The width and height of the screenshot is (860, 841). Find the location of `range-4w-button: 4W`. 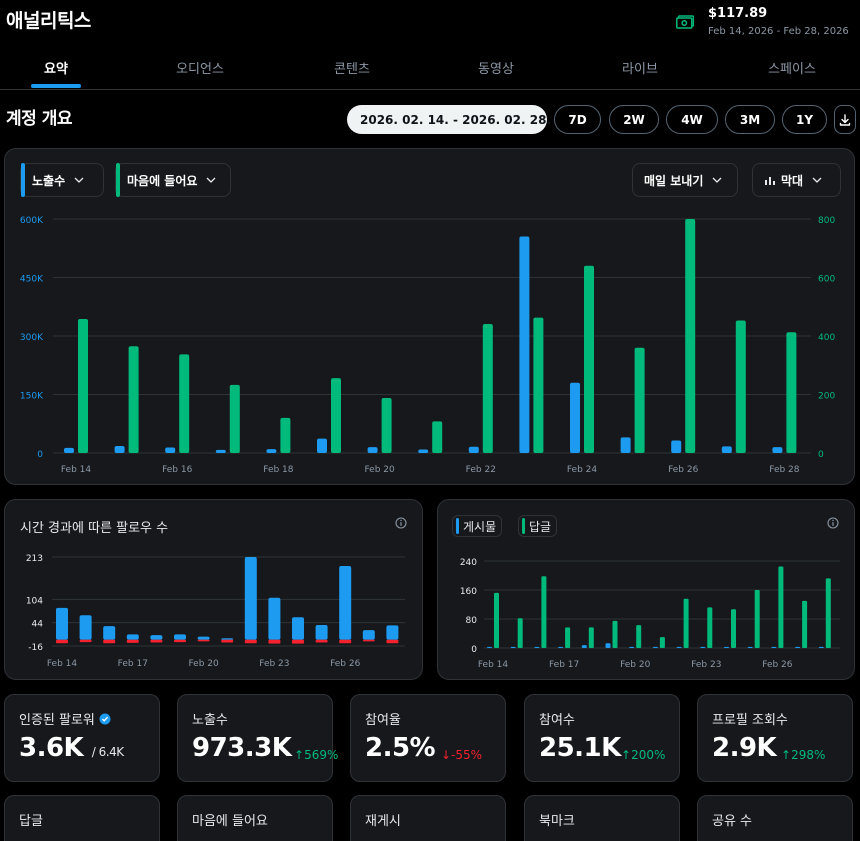

range-4w-button: 4W is located at coordinates (692, 119).